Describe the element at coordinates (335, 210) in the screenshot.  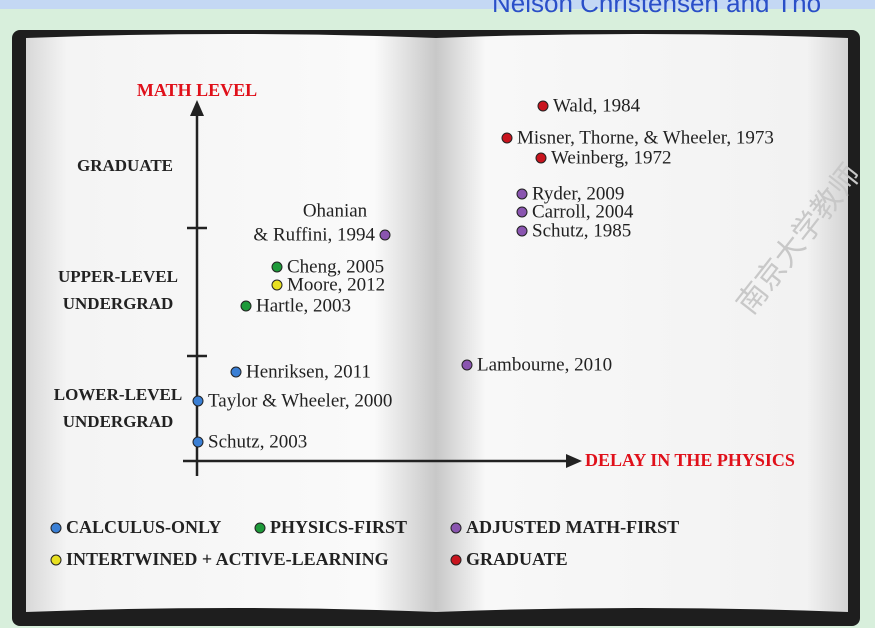
I see `item-label: Ohanian` at that location.